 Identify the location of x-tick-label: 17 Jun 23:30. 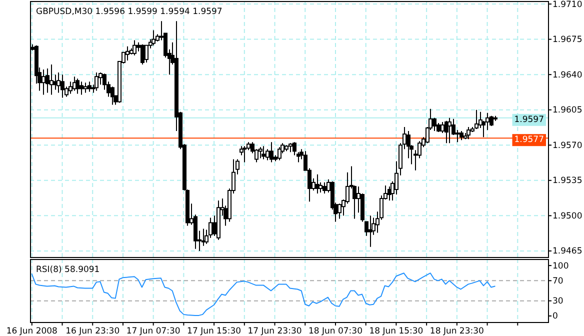
(275, 331).